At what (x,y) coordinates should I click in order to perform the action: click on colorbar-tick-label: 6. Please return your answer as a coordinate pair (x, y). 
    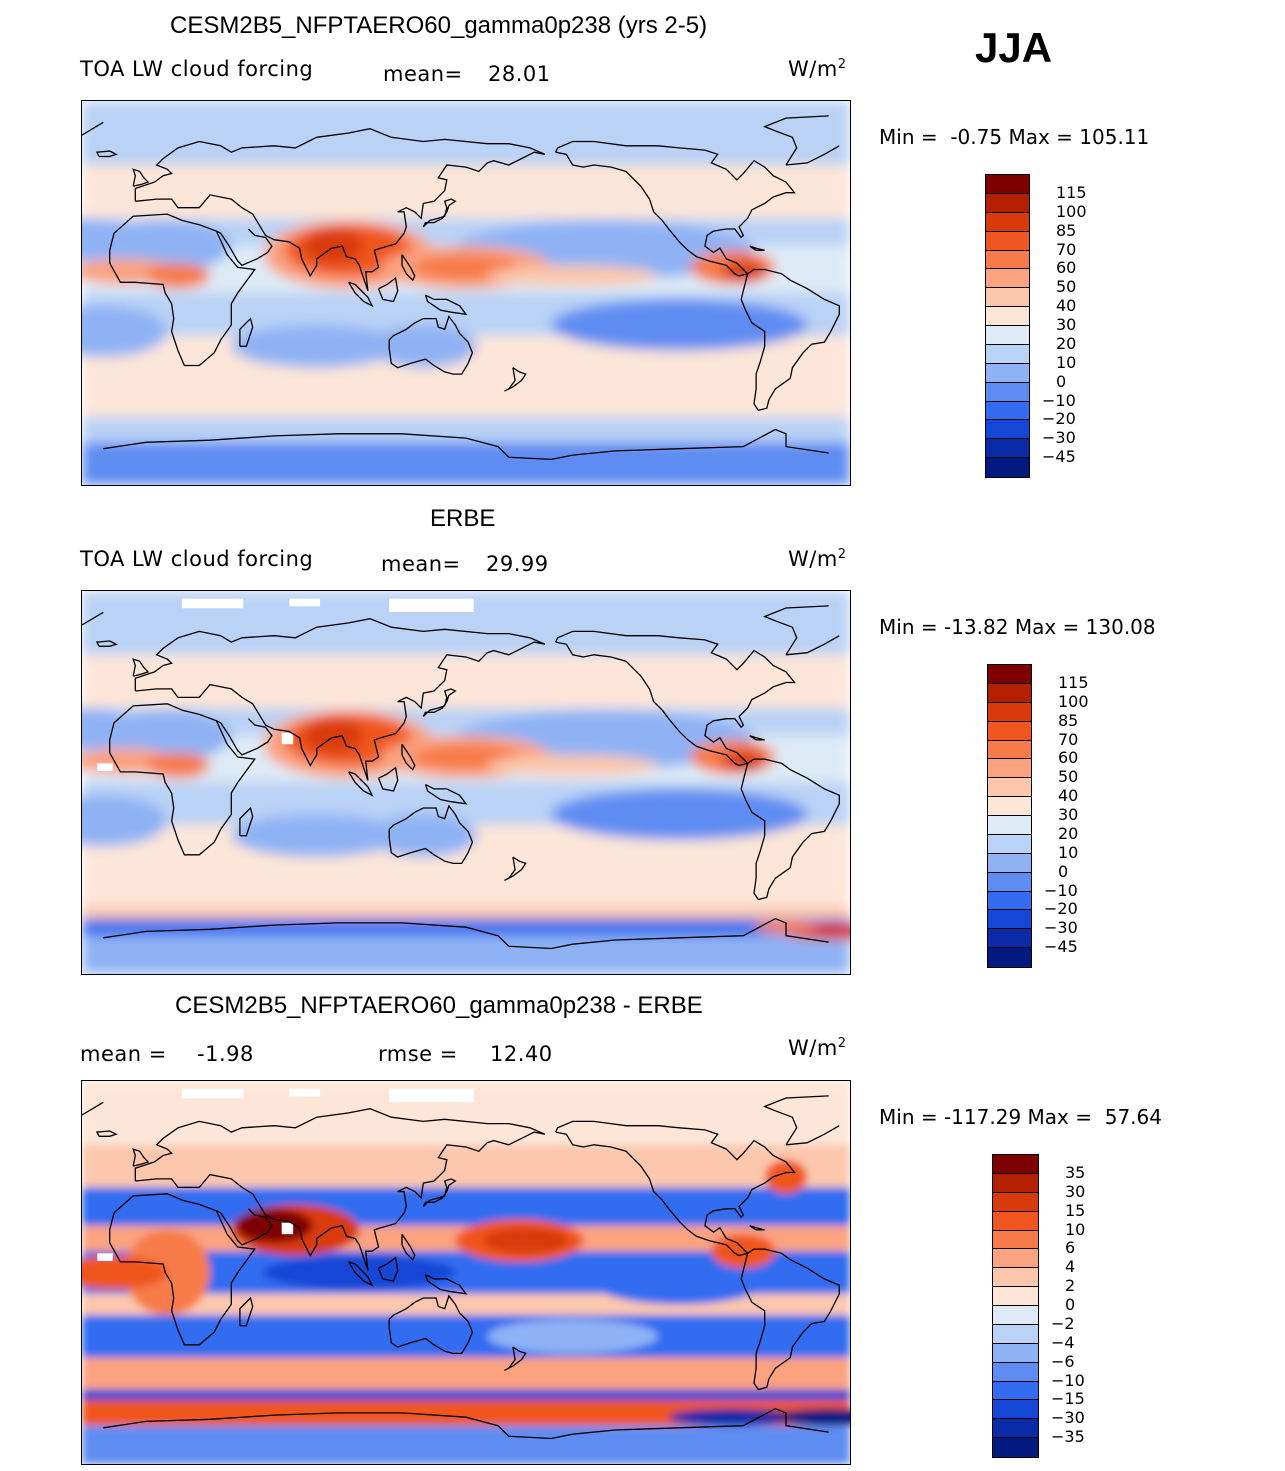
    Looking at the image, I should click on (1070, 1248).